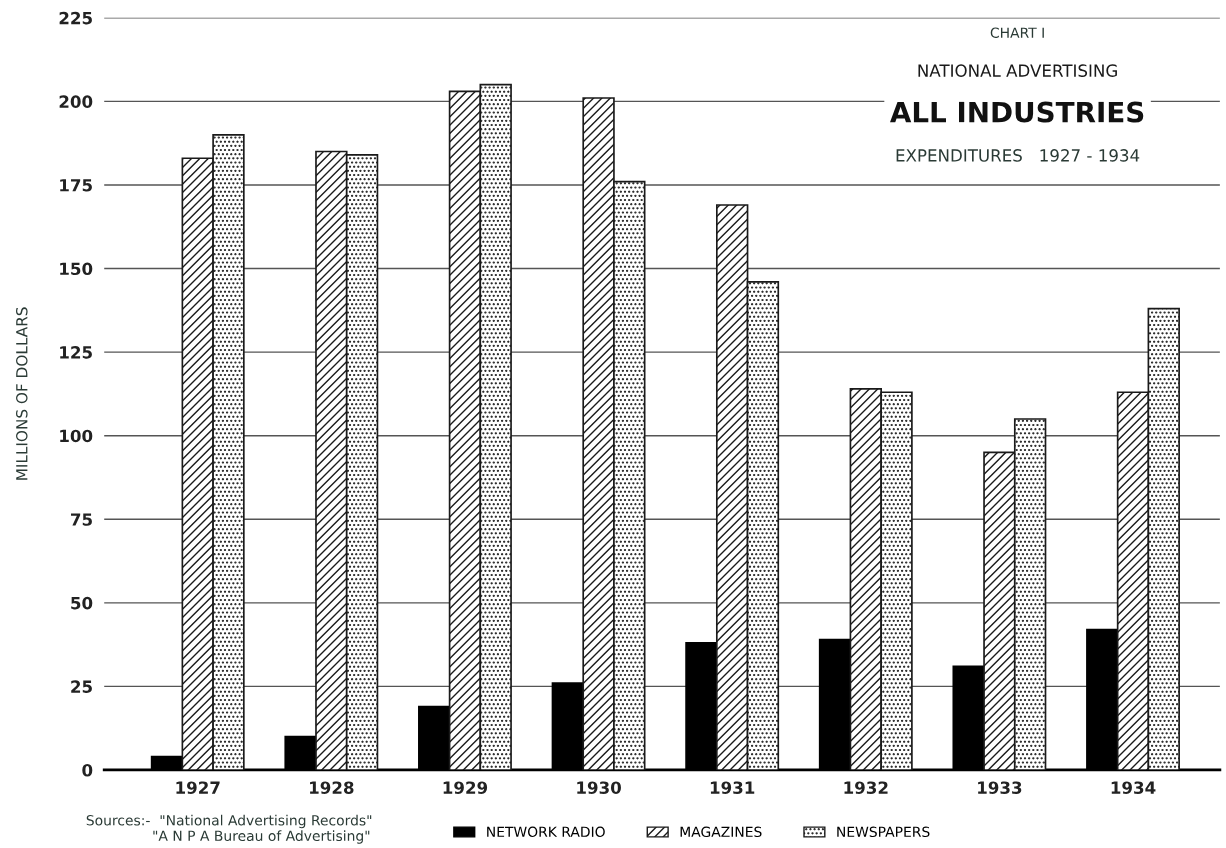 The image size is (1226, 848). Describe the element at coordinates (81, 686) in the screenshot. I see `y-tick-label: 25` at that location.